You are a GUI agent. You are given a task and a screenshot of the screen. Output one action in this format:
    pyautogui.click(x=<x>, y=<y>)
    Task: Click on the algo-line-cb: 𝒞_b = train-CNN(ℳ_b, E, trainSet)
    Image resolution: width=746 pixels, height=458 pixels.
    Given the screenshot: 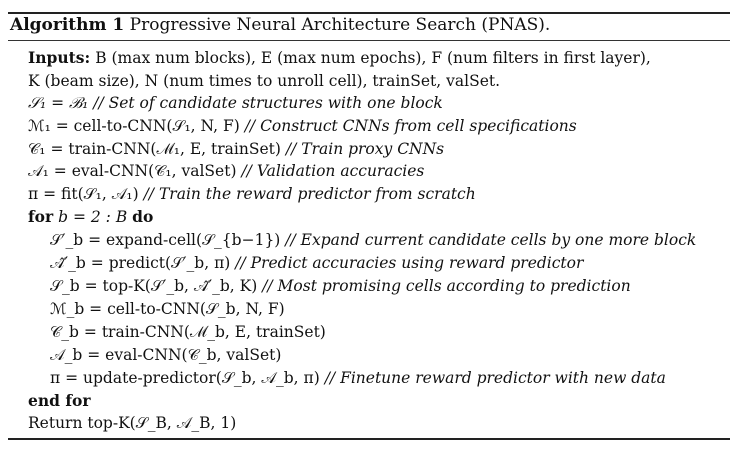 What is the action you would take?
    pyautogui.click(x=188, y=332)
    